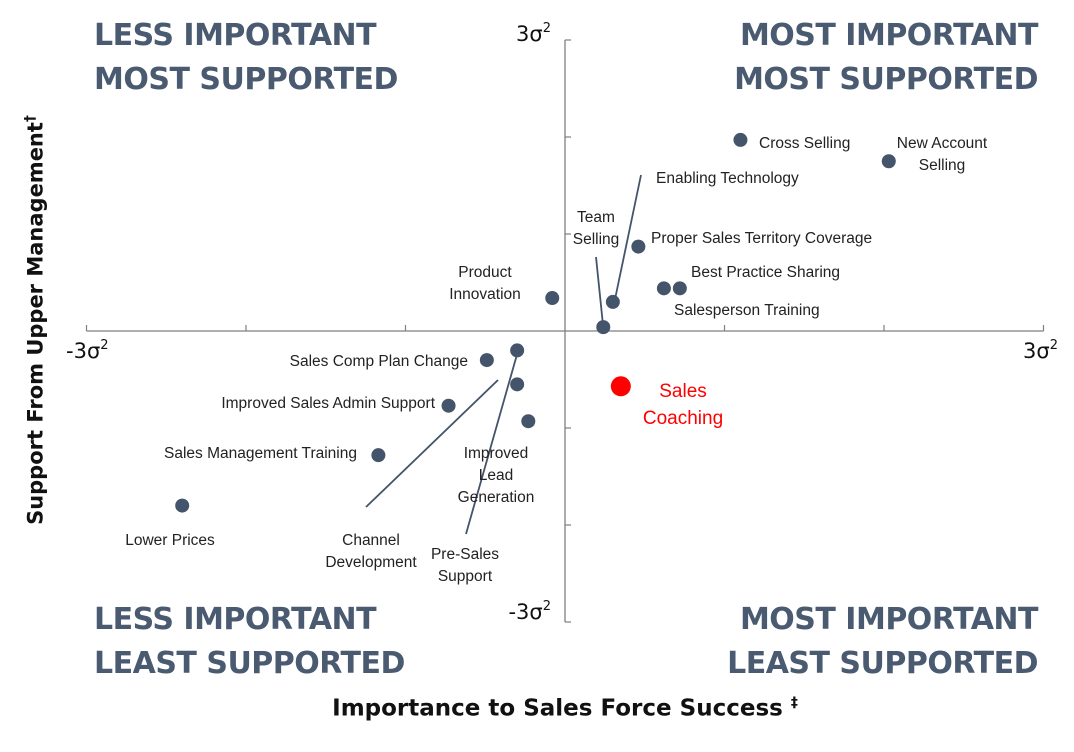 Image resolution: width=1074 pixels, height=752 pixels. I want to click on y-axis-title: Support From Upper Management†, so click(35, 320).